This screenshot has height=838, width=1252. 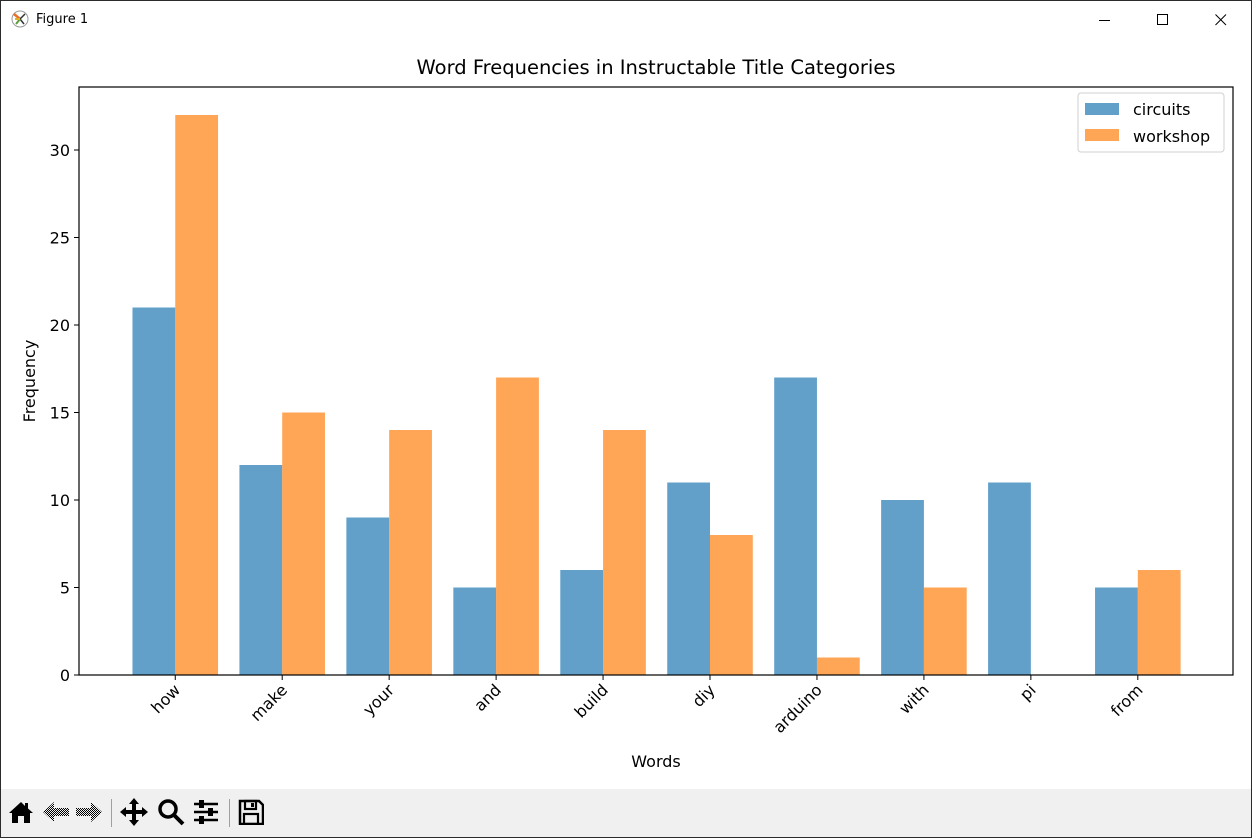 I want to click on bar-workshop-how, so click(x=197, y=395).